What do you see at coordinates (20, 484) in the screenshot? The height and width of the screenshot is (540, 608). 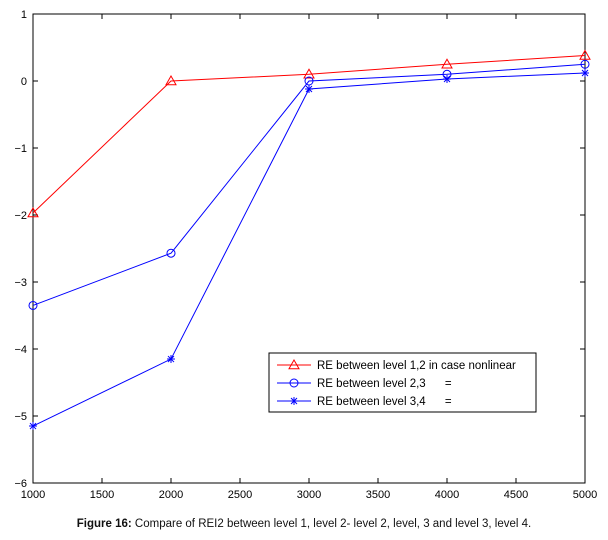 I see `y-tick-label: −6` at bounding box center [20, 484].